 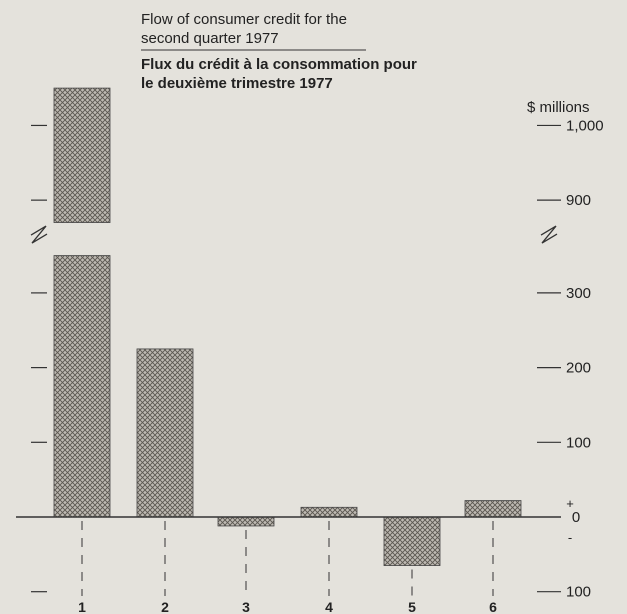 I want to click on y-tick-label-2: 300, so click(x=578, y=293).